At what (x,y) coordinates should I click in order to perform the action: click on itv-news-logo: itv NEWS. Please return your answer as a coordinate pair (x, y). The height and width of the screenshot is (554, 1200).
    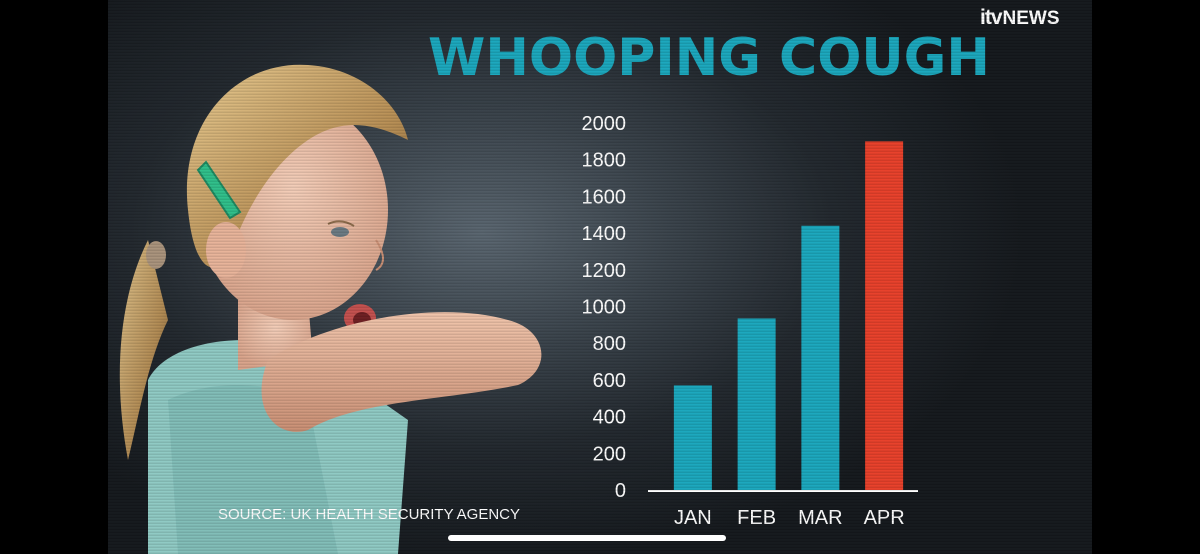
    Looking at the image, I should click on (1020, 18).